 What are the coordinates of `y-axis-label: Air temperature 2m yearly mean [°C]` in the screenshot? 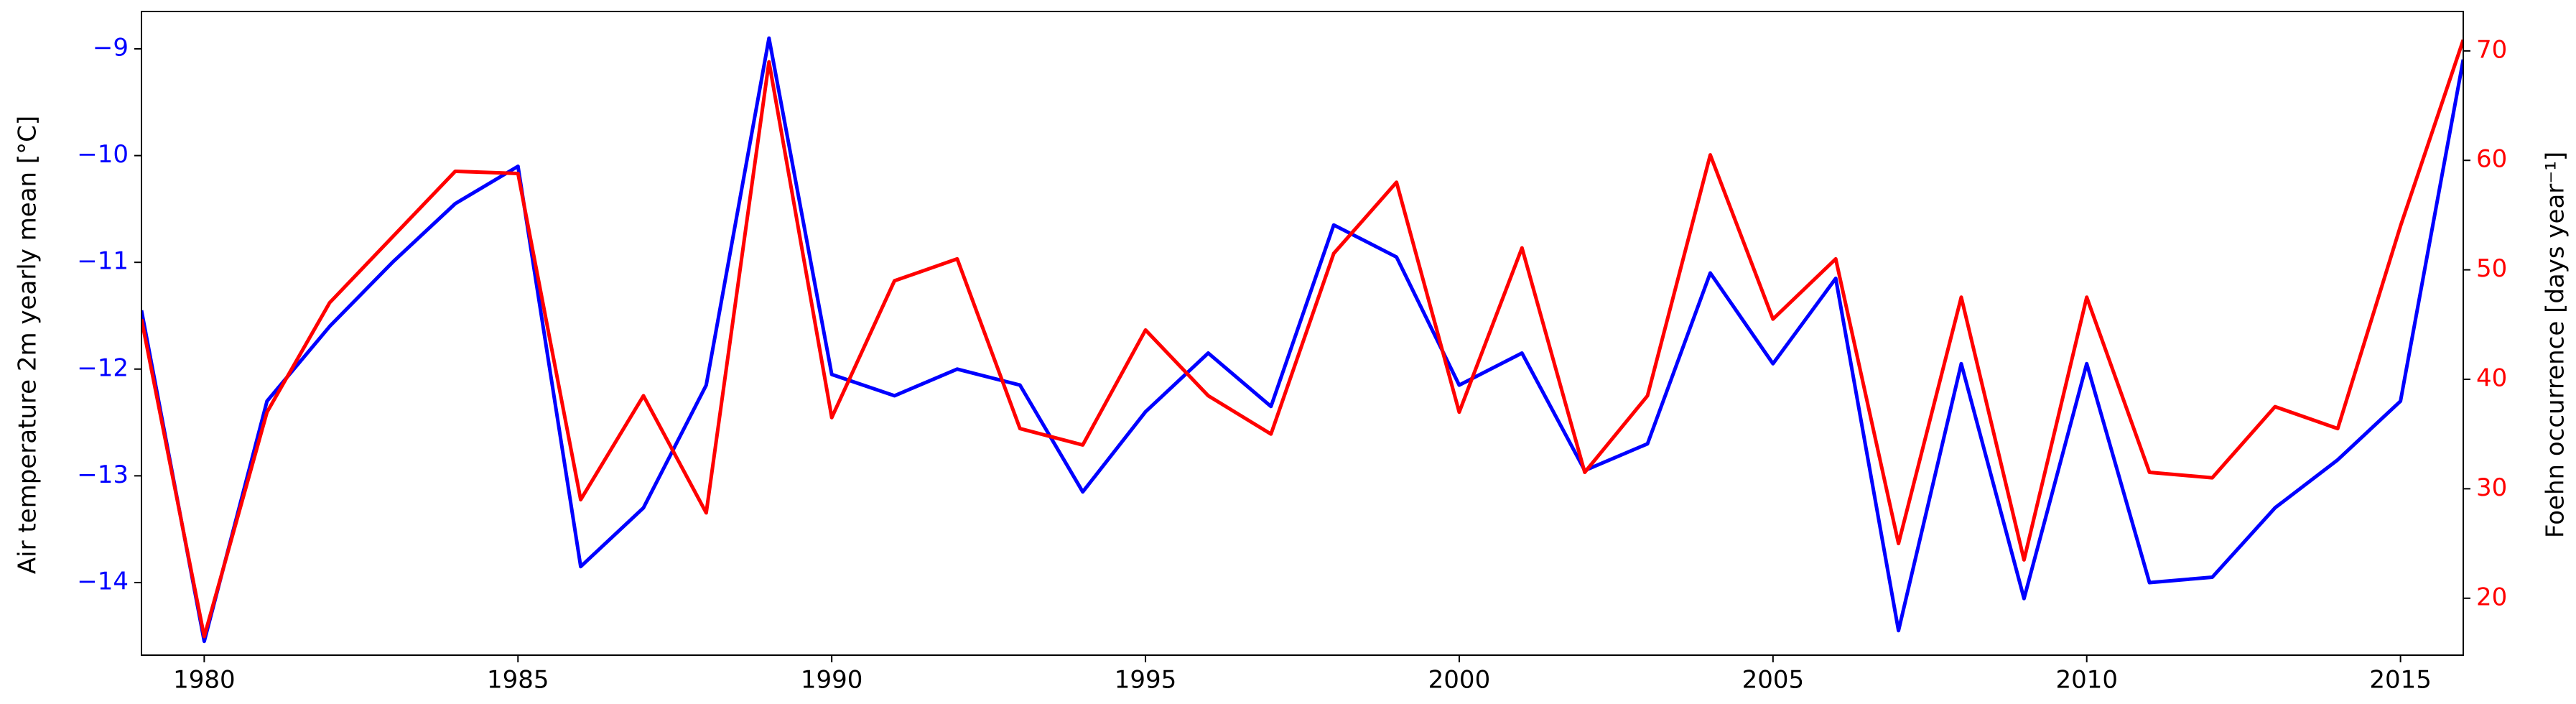 It's located at (28, 345).